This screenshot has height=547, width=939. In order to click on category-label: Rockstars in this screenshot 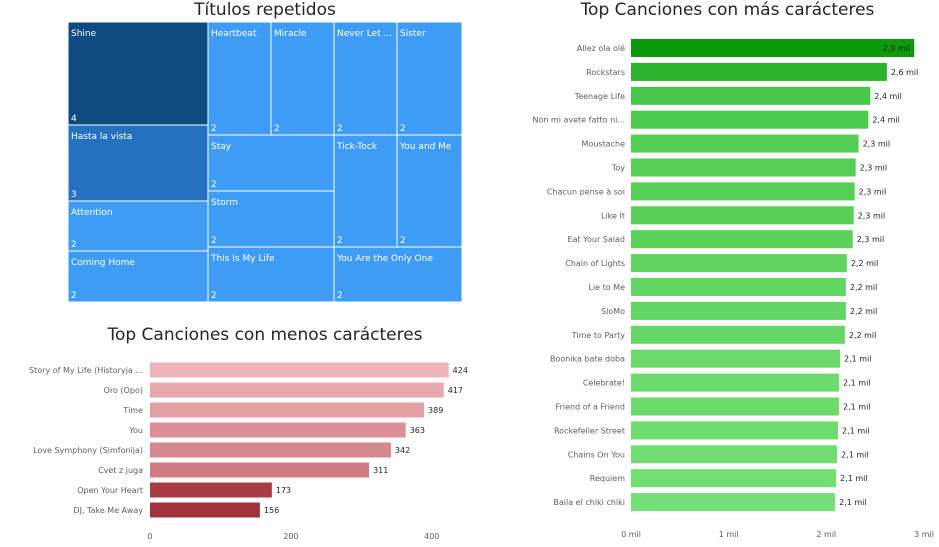, I will do `click(605, 72)`.